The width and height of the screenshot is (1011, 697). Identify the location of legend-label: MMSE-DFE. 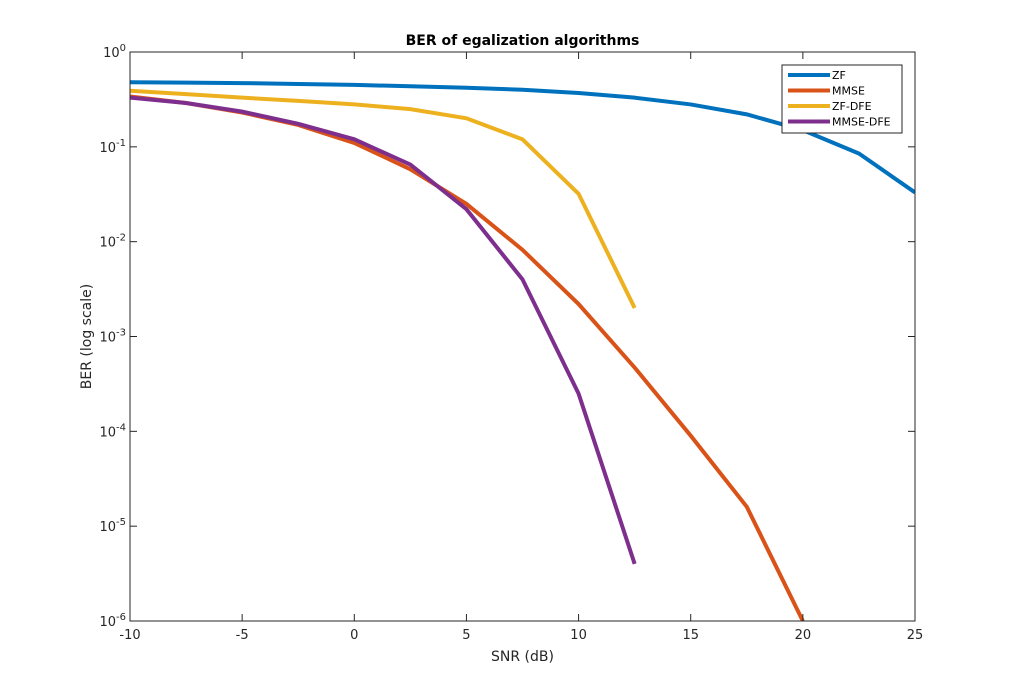
(861, 122).